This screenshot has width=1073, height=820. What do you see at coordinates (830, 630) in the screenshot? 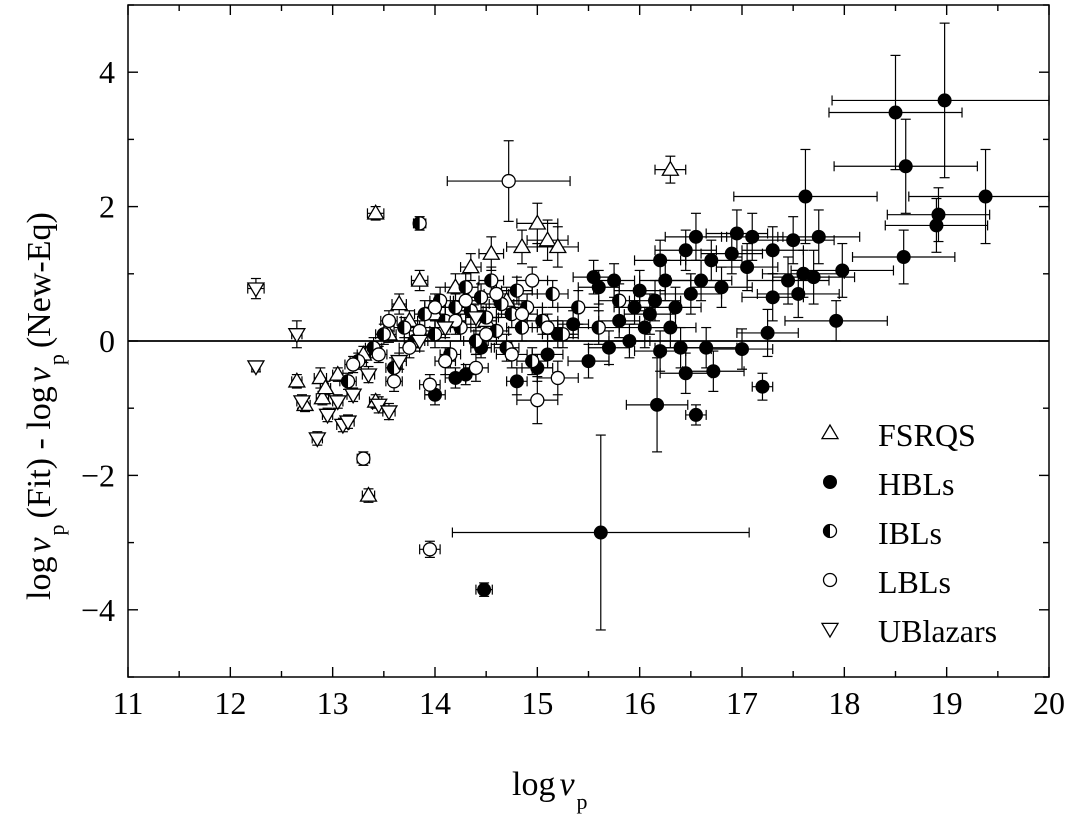
I see `legend-marker-ublazar` at bounding box center [830, 630].